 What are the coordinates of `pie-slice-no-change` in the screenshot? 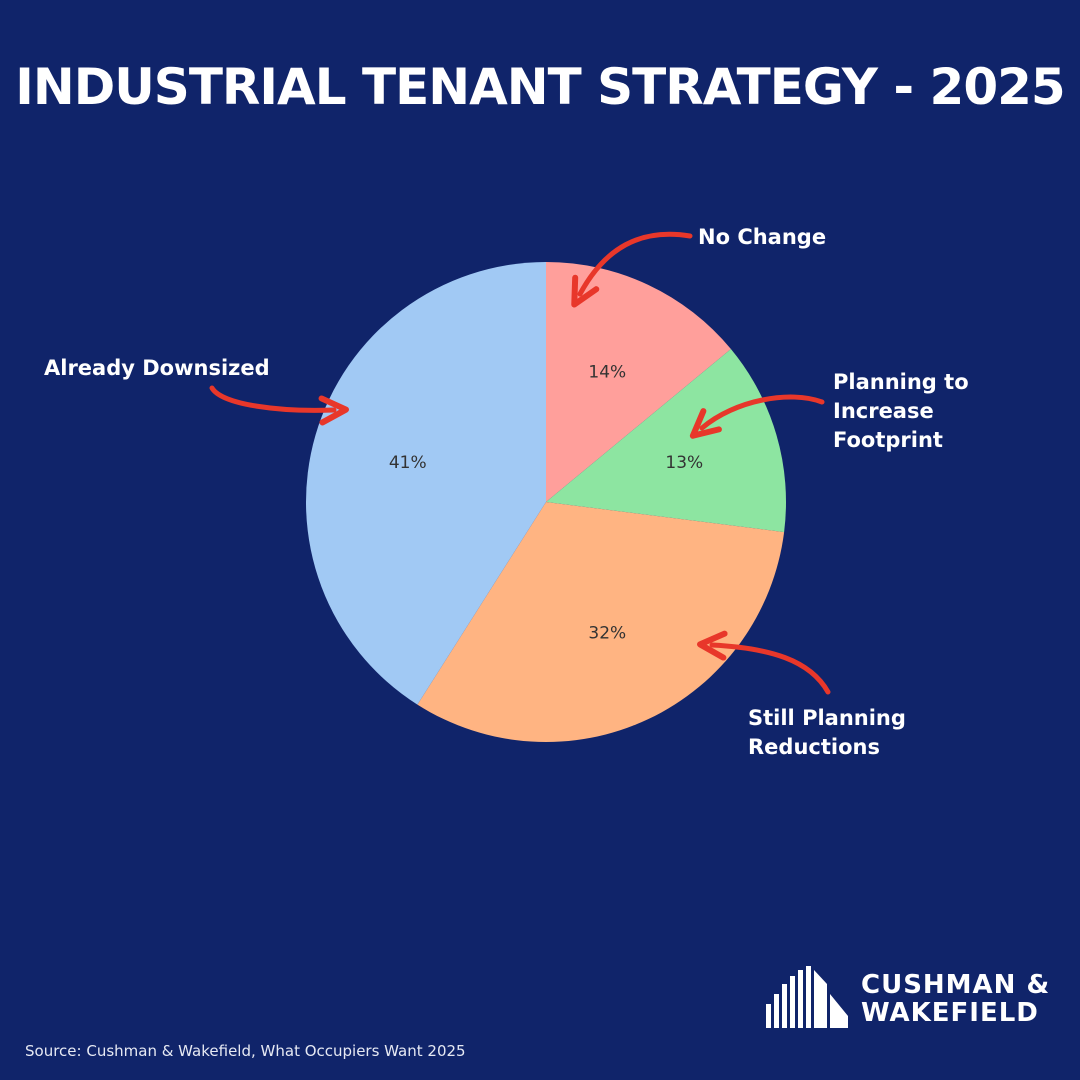 It's located at (638, 382).